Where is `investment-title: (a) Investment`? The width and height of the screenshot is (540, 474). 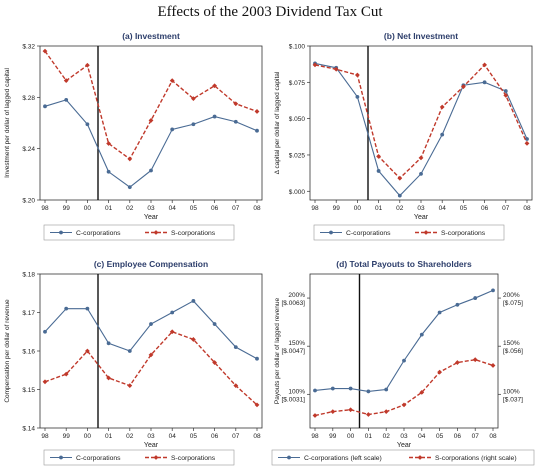 investment-title: (a) Investment is located at coordinates (151, 36).